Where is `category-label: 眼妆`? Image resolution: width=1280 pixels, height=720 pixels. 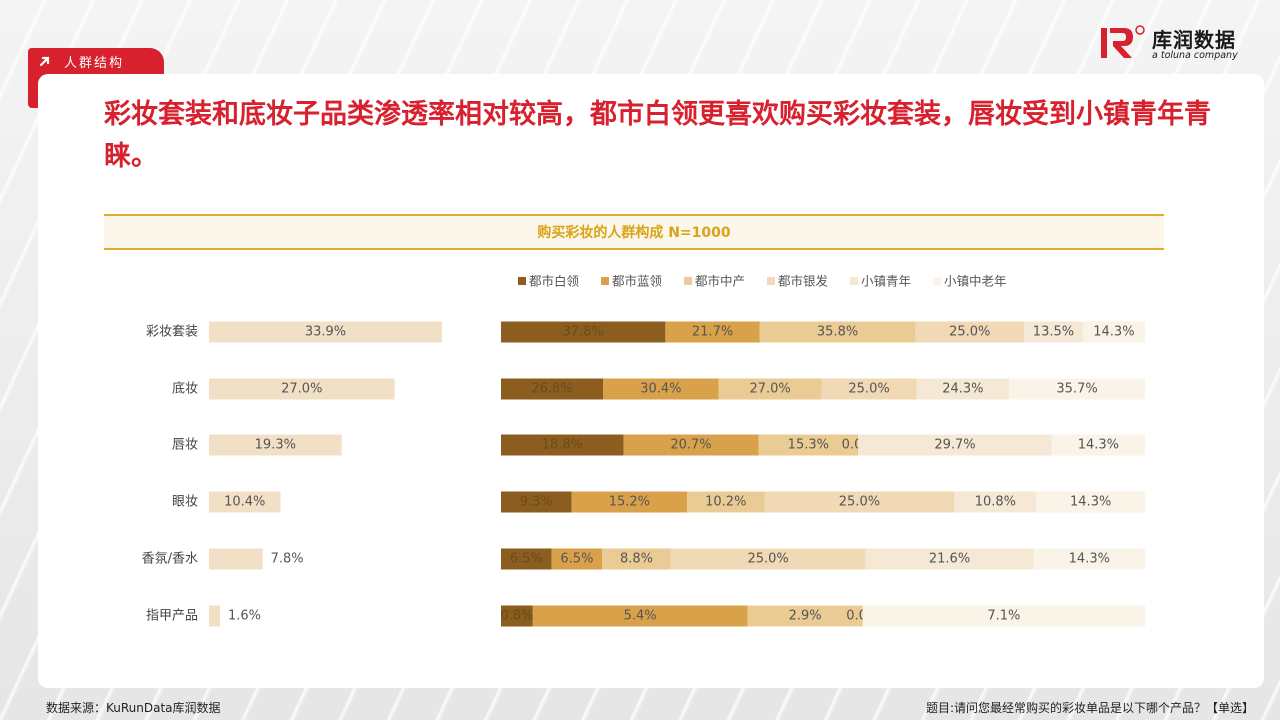
category-label: 眼妆 is located at coordinates (185, 502).